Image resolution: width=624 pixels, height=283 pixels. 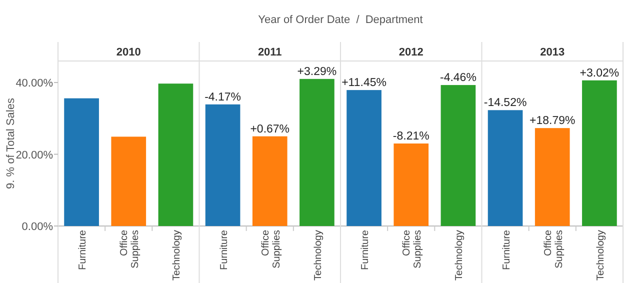 What do you see at coordinates (223, 97) in the screenshot?
I see `annotation: -4.17%` at bounding box center [223, 97].